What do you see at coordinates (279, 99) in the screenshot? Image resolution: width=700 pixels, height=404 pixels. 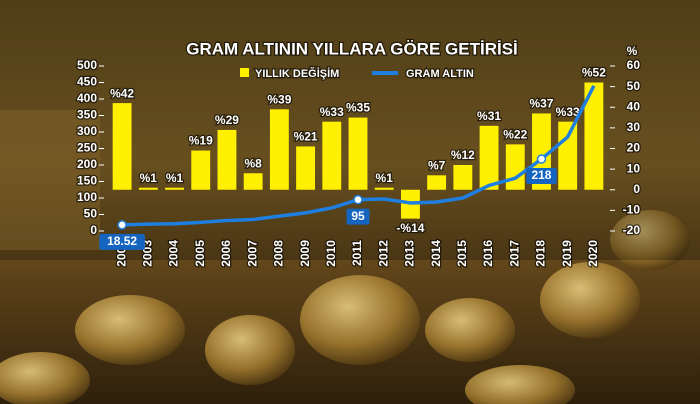 I see `value-label: %39` at bounding box center [279, 99].